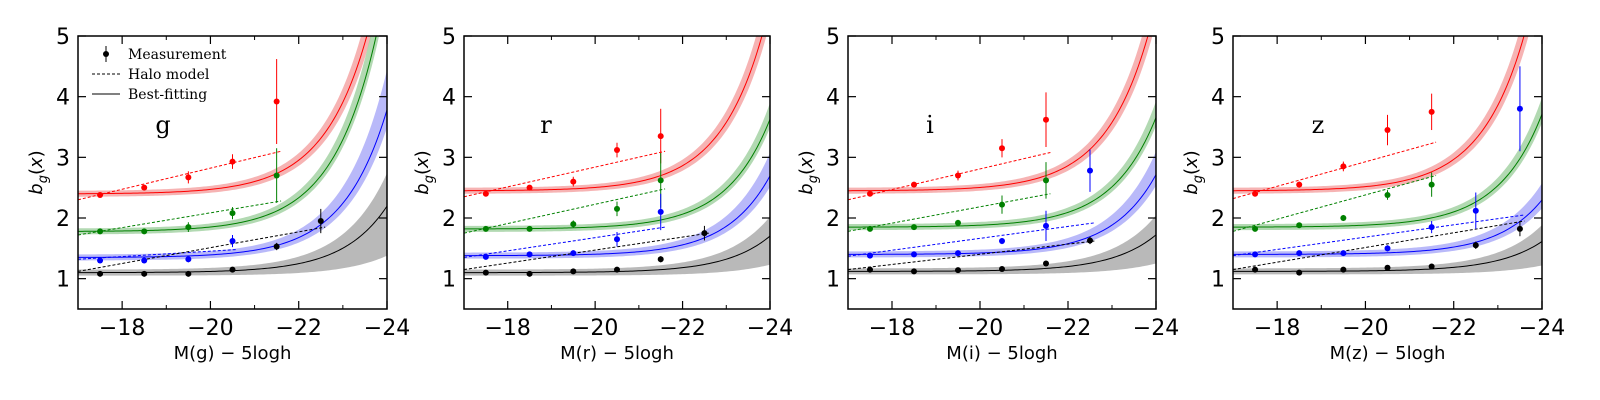  Describe the element at coordinates (930, 125) in the screenshot. I see `band-letter: i` at that location.